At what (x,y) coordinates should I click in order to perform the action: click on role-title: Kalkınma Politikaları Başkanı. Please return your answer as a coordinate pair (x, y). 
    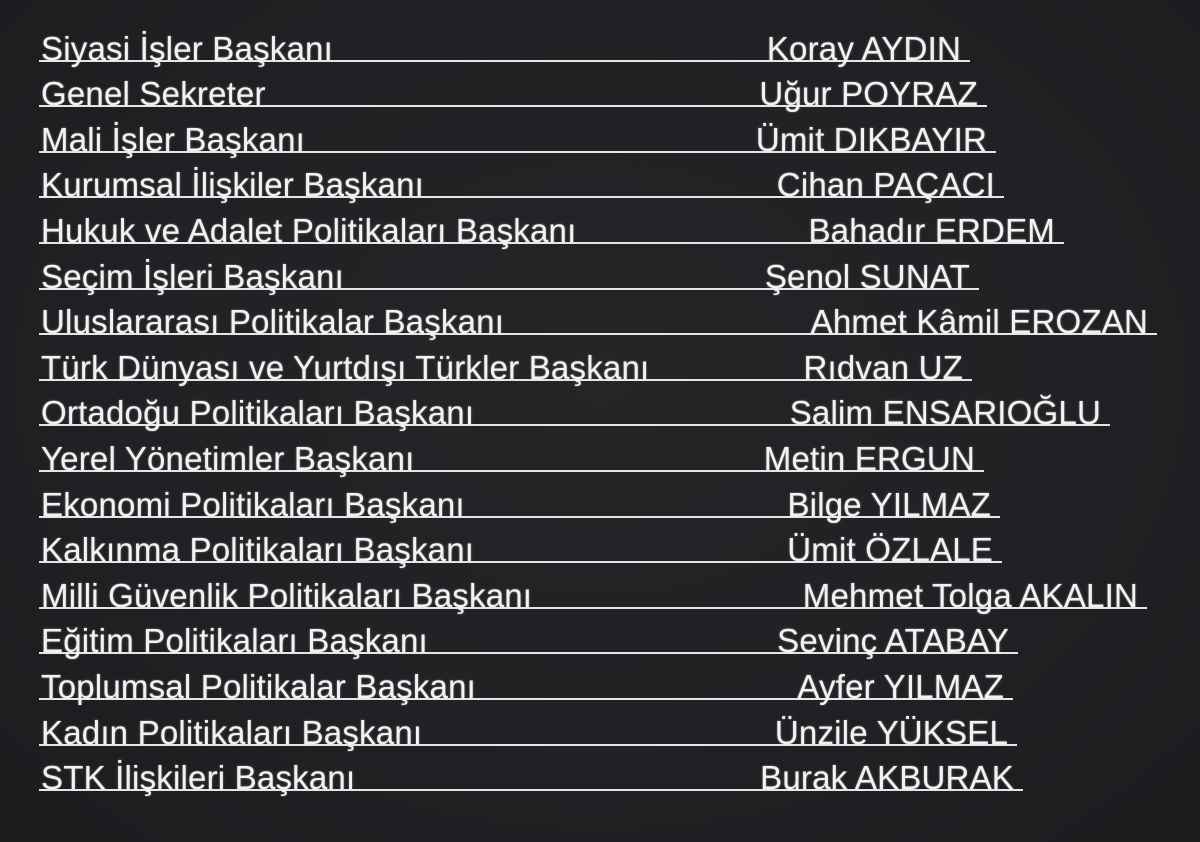
    Looking at the image, I should click on (258, 550).